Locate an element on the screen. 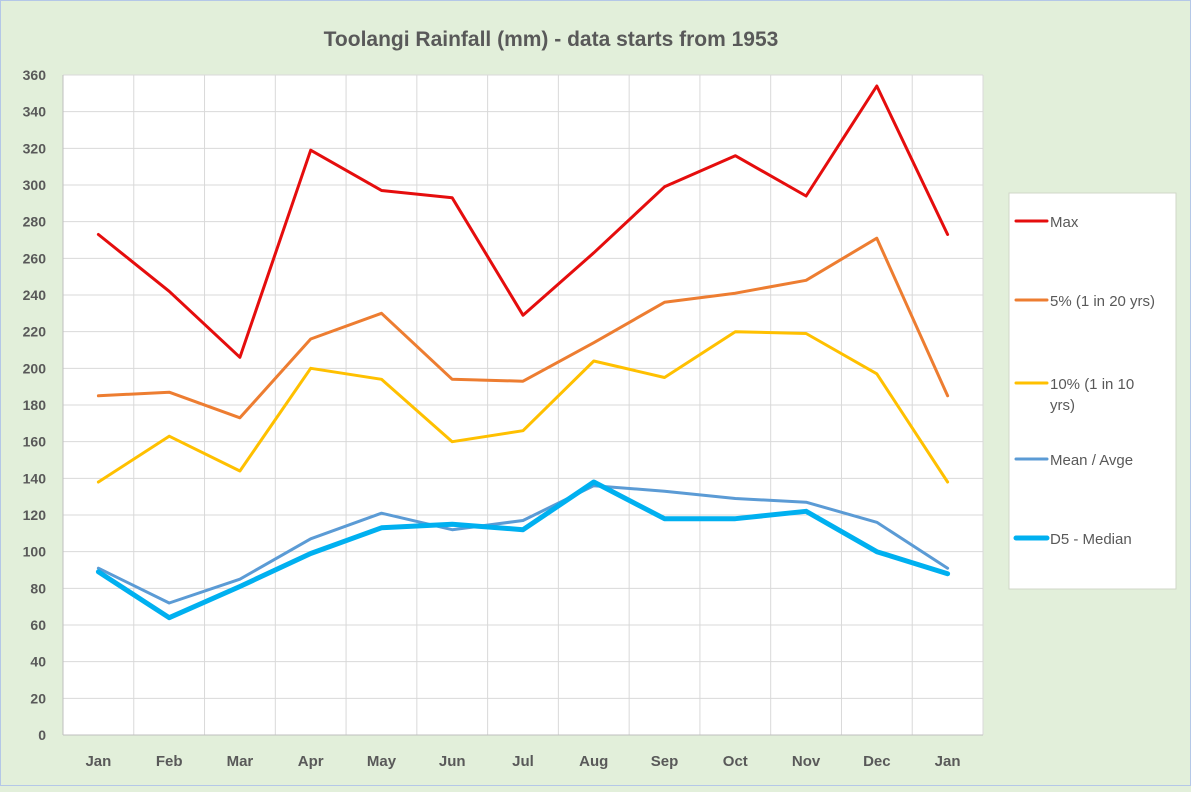  x-axis: Jan Feb Mar Apr May Jun Jul Aug Sep Oct Nov Dec Jan is located at coordinates (523, 752).